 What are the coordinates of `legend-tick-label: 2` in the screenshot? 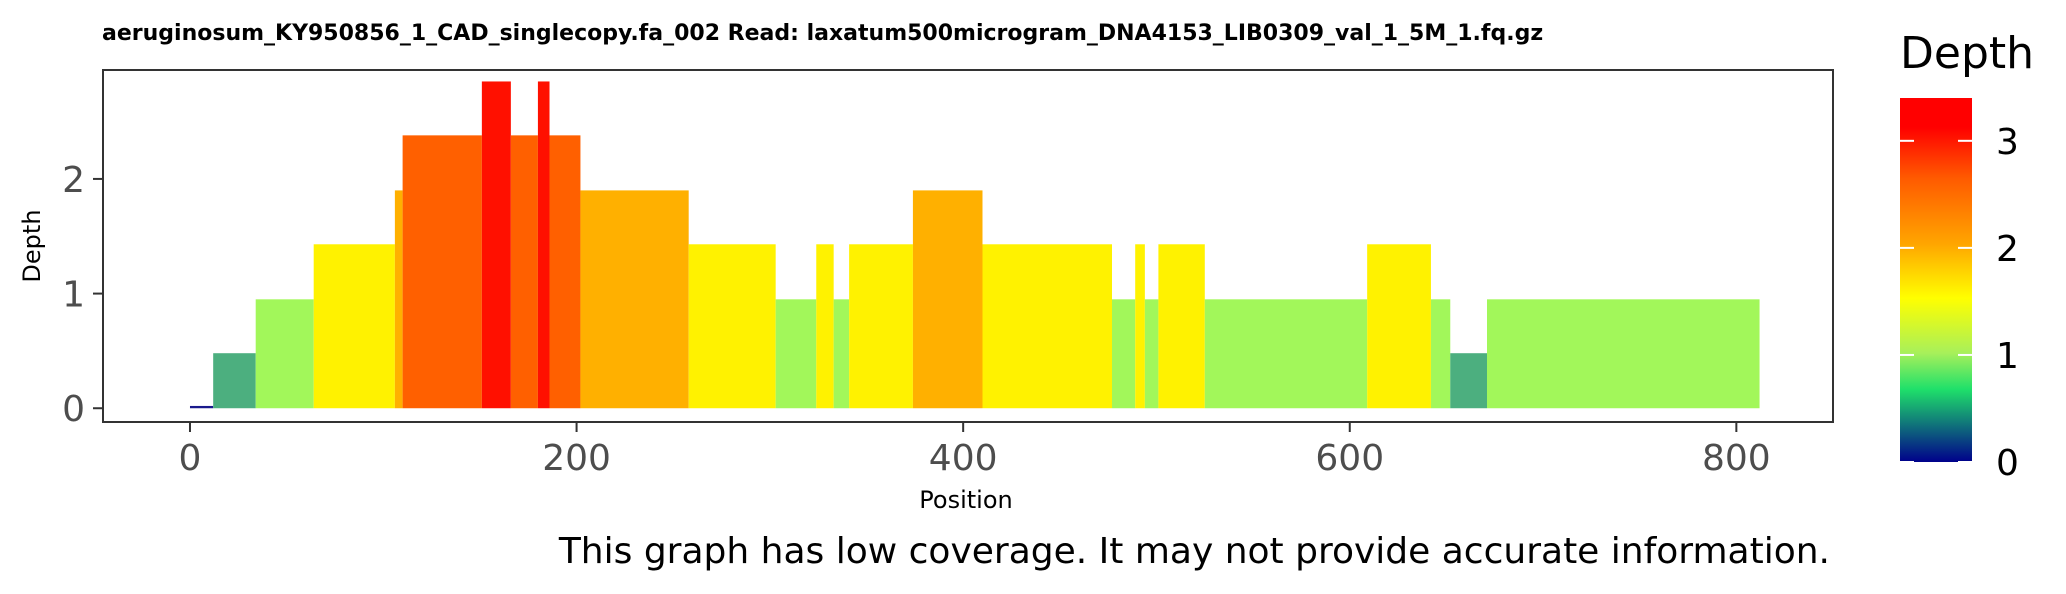 It's located at (2007, 249).